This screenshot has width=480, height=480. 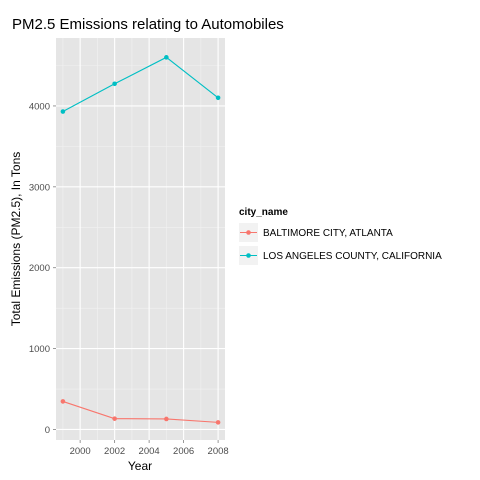 What do you see at coordinates (16, 239) in the screenshot?
I see `y-axis-title: Total Emissions (PM2.5), In Tons` at bounding box center [16, 239].